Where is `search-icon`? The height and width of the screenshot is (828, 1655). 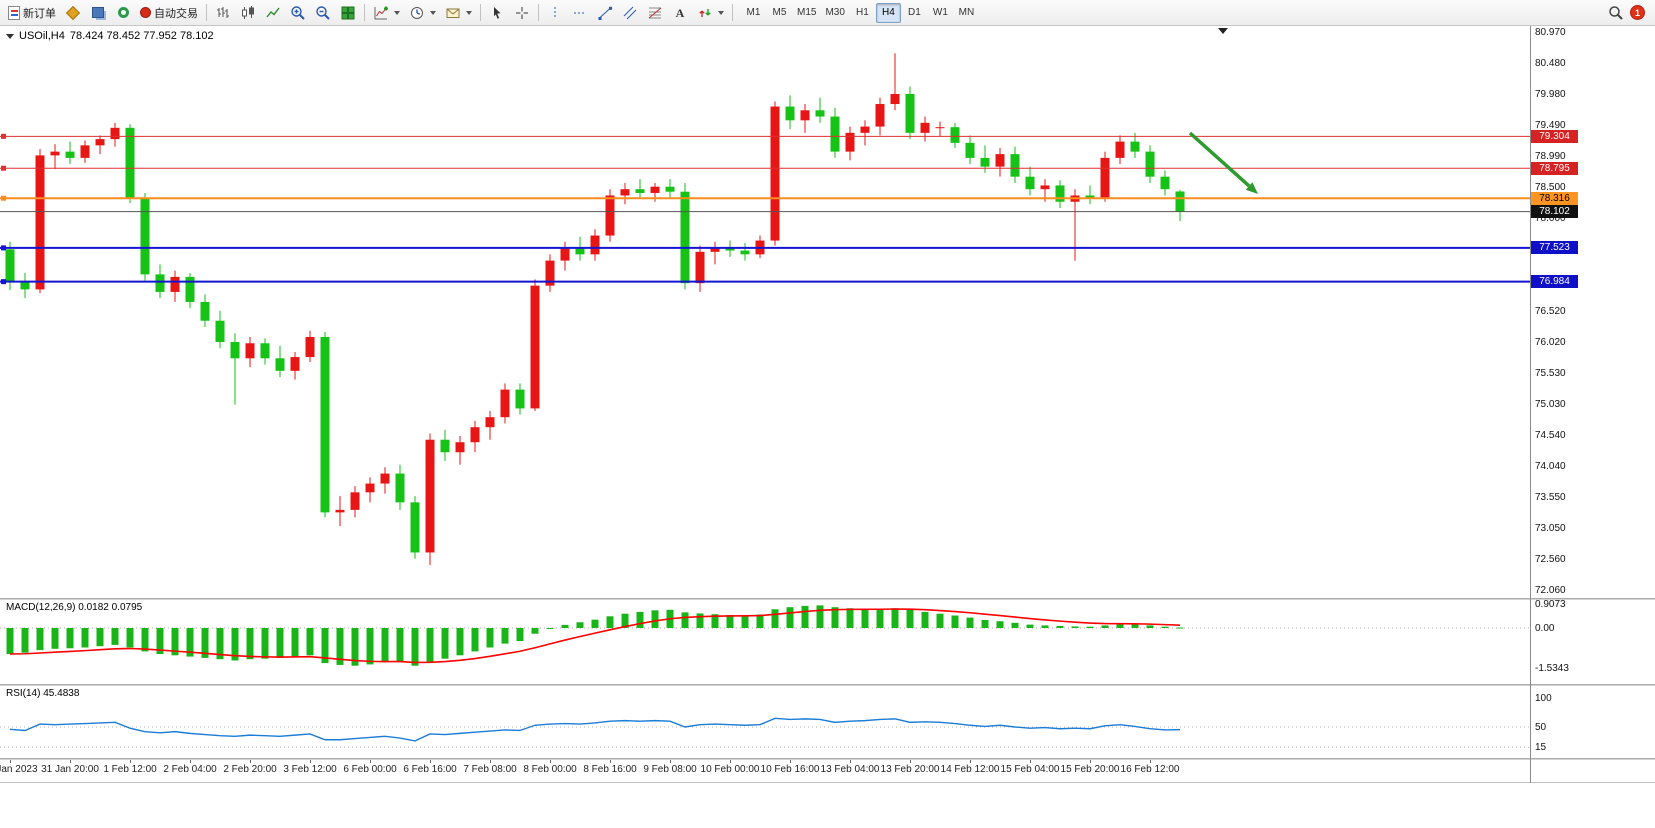 search-icon is located at coordinates (1616, 13).